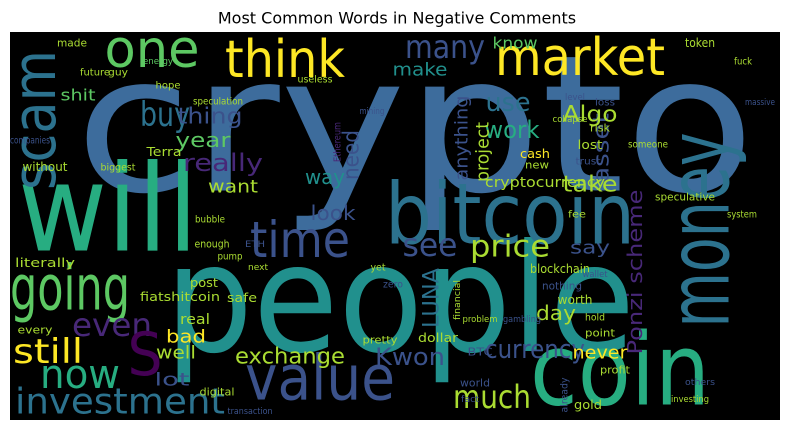 The image size is (794, 429). Describe the element at coordinates (204, 140) in the screenshot. I see `cloud-word: year` at that location.